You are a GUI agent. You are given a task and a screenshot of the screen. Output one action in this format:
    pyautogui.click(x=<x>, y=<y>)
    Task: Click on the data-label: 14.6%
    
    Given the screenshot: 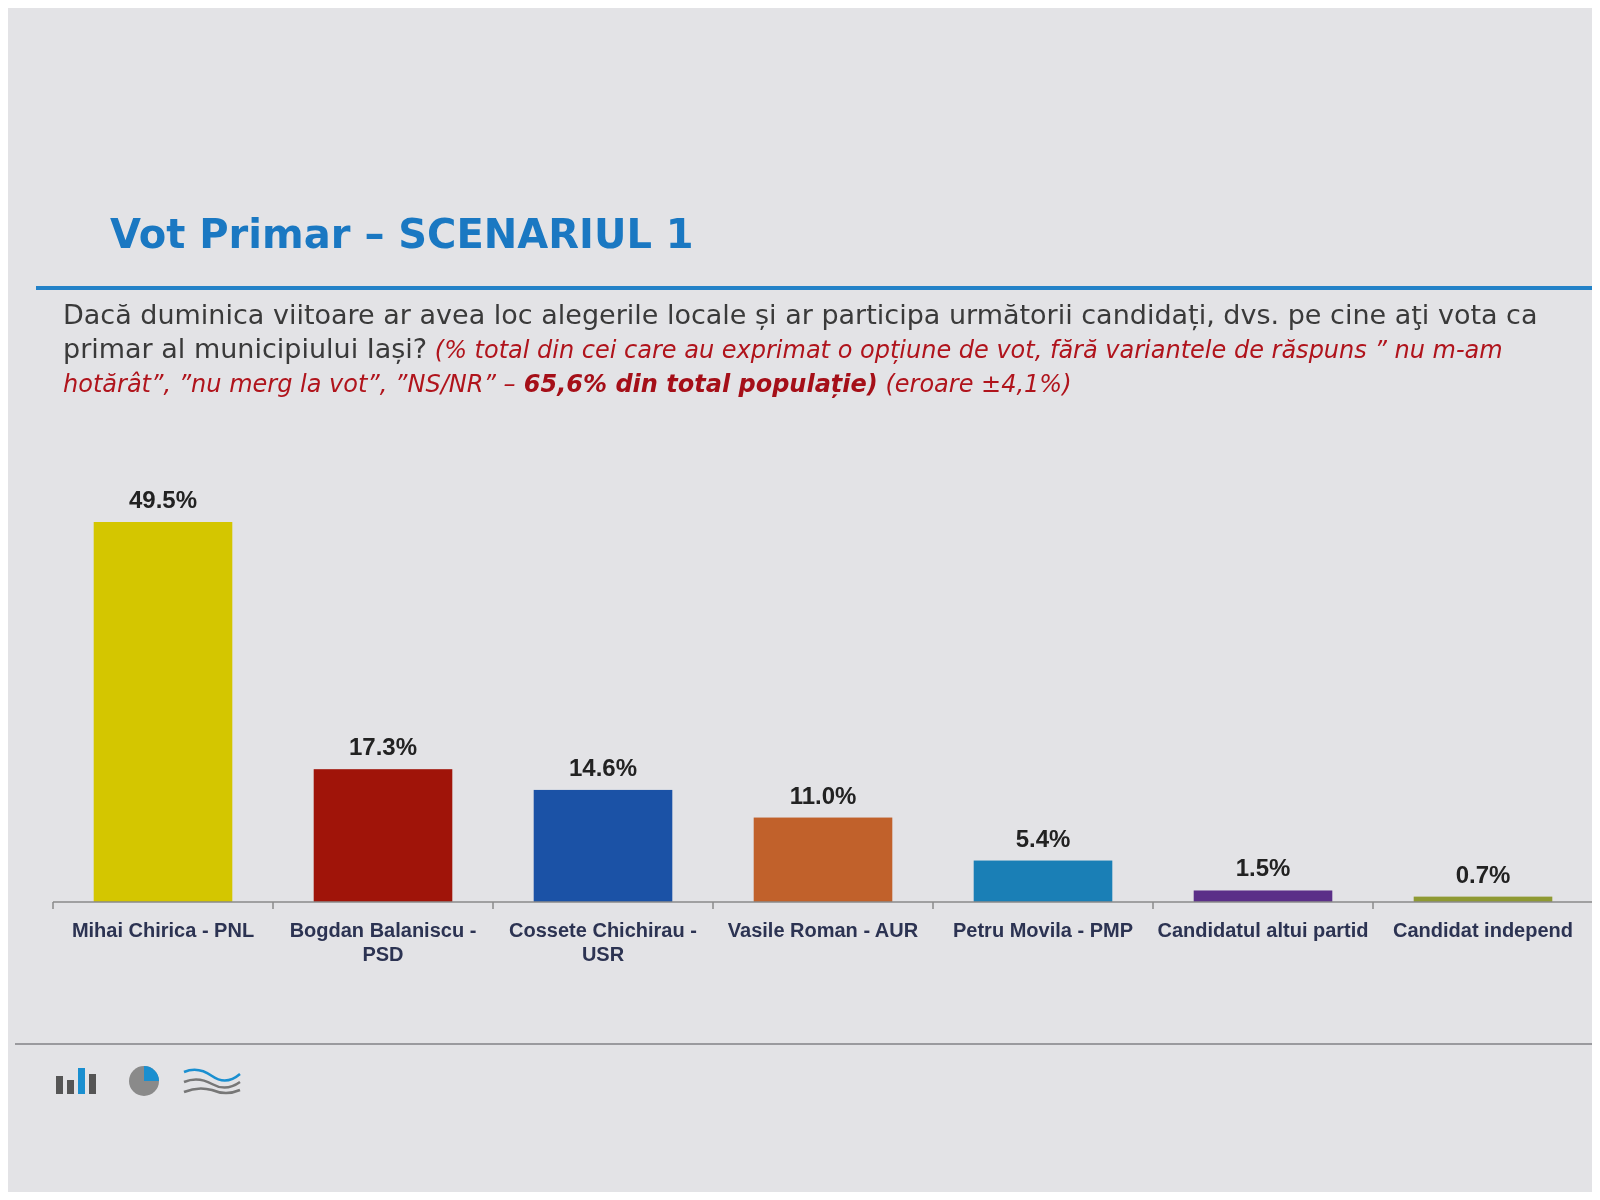 What is the action you would take?
    pyautogui.click(x=603, y=767)
    